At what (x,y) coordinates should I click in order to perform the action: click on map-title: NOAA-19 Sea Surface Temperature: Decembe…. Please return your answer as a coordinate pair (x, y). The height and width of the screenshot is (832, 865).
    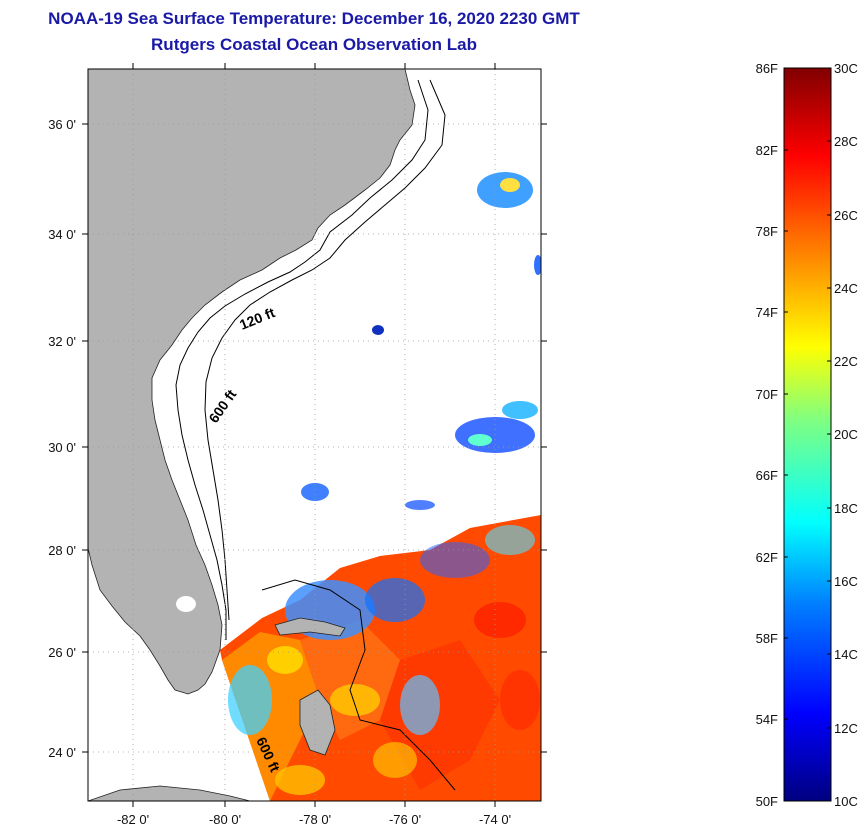
    Looking at the image, I should click on (314, 18).